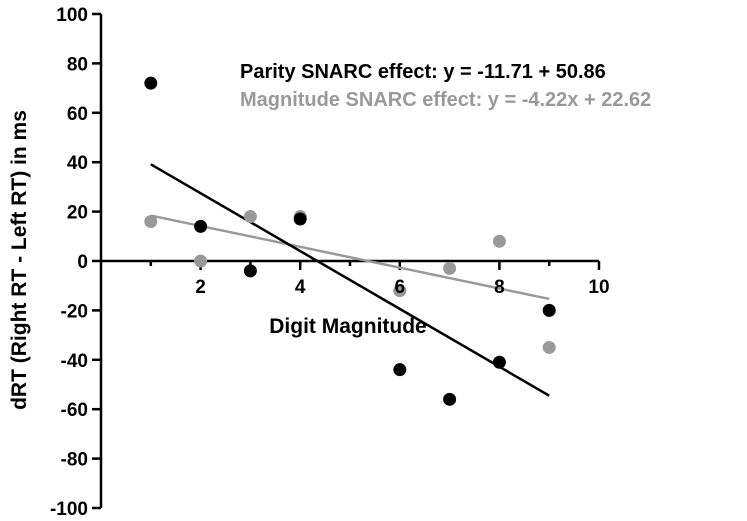 This screenshot has width=747, height=521. I want to click on x-tick-label: 2, so click(200, 287).